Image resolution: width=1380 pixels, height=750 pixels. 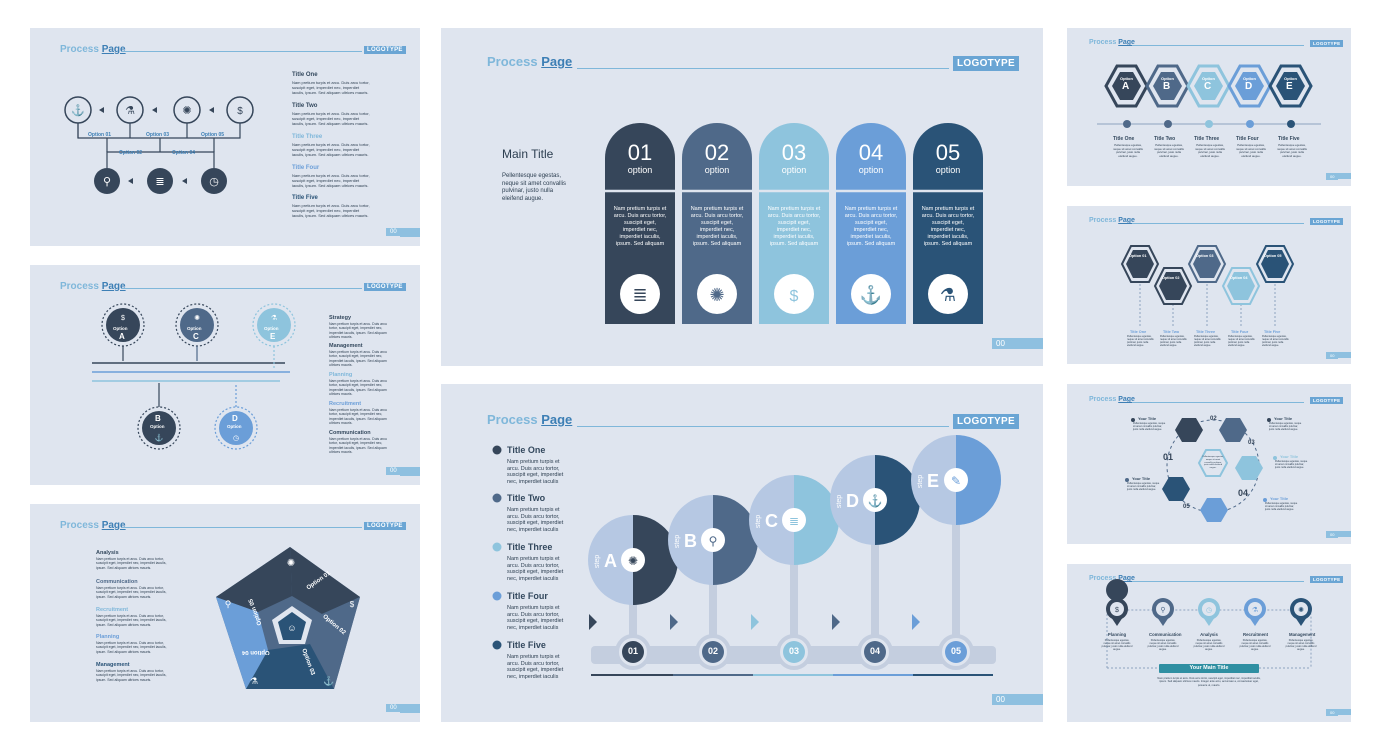 I want to click on column-number: 04, so click(x=871, y=152).